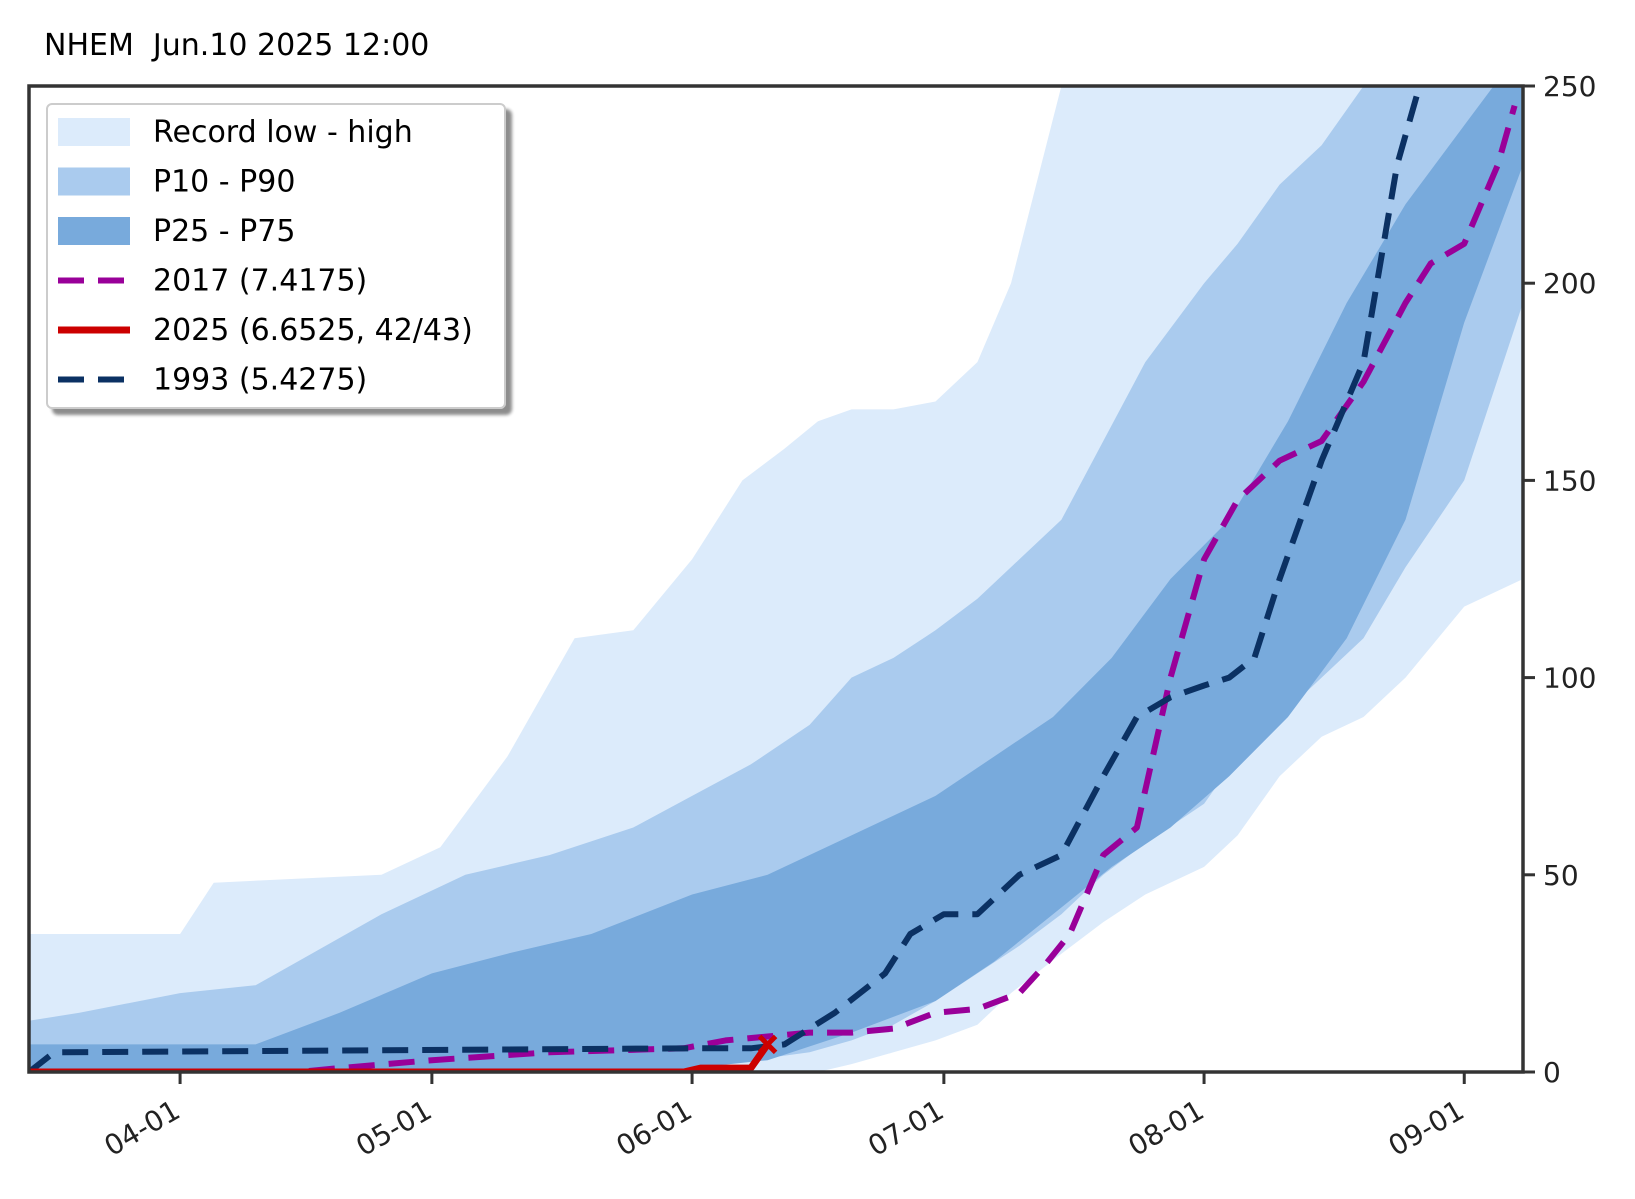 The width and height of the screenshot is (1635, 1199). What do you see at coordinates (142, 1127) in the screenshot?
I see `x-tick-label: 04-01` at bounding box center [142, 1127].